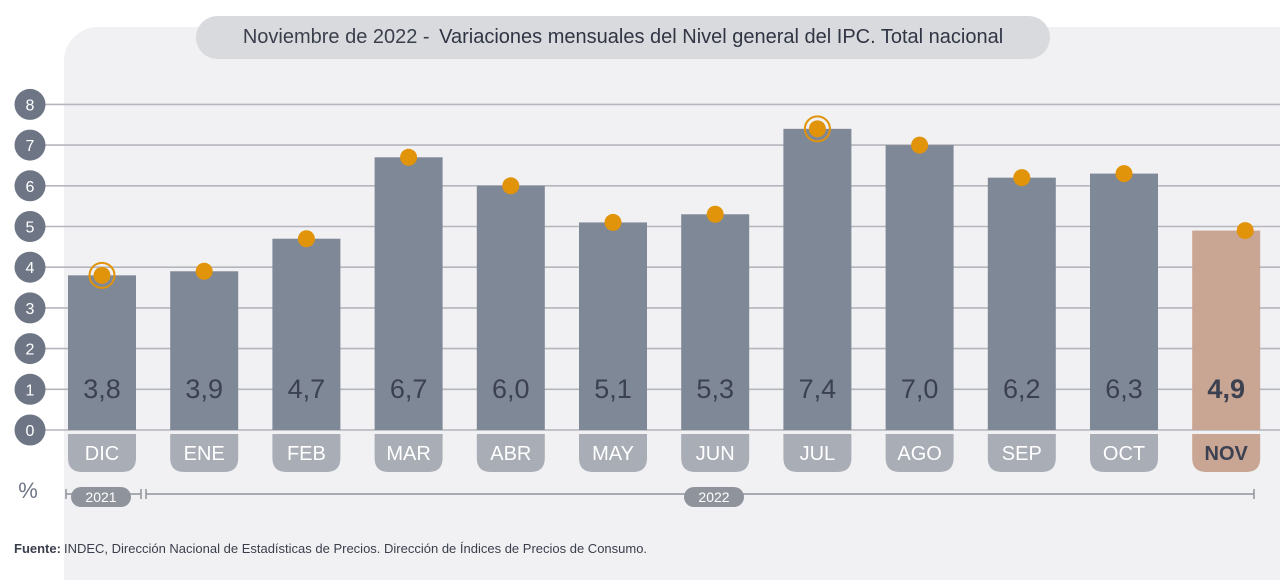 This screenshot has width=1280, height=580. Describe the element at coordinates (1022, 389) in the screenshot. I see `value-label: 6,2` at that location.